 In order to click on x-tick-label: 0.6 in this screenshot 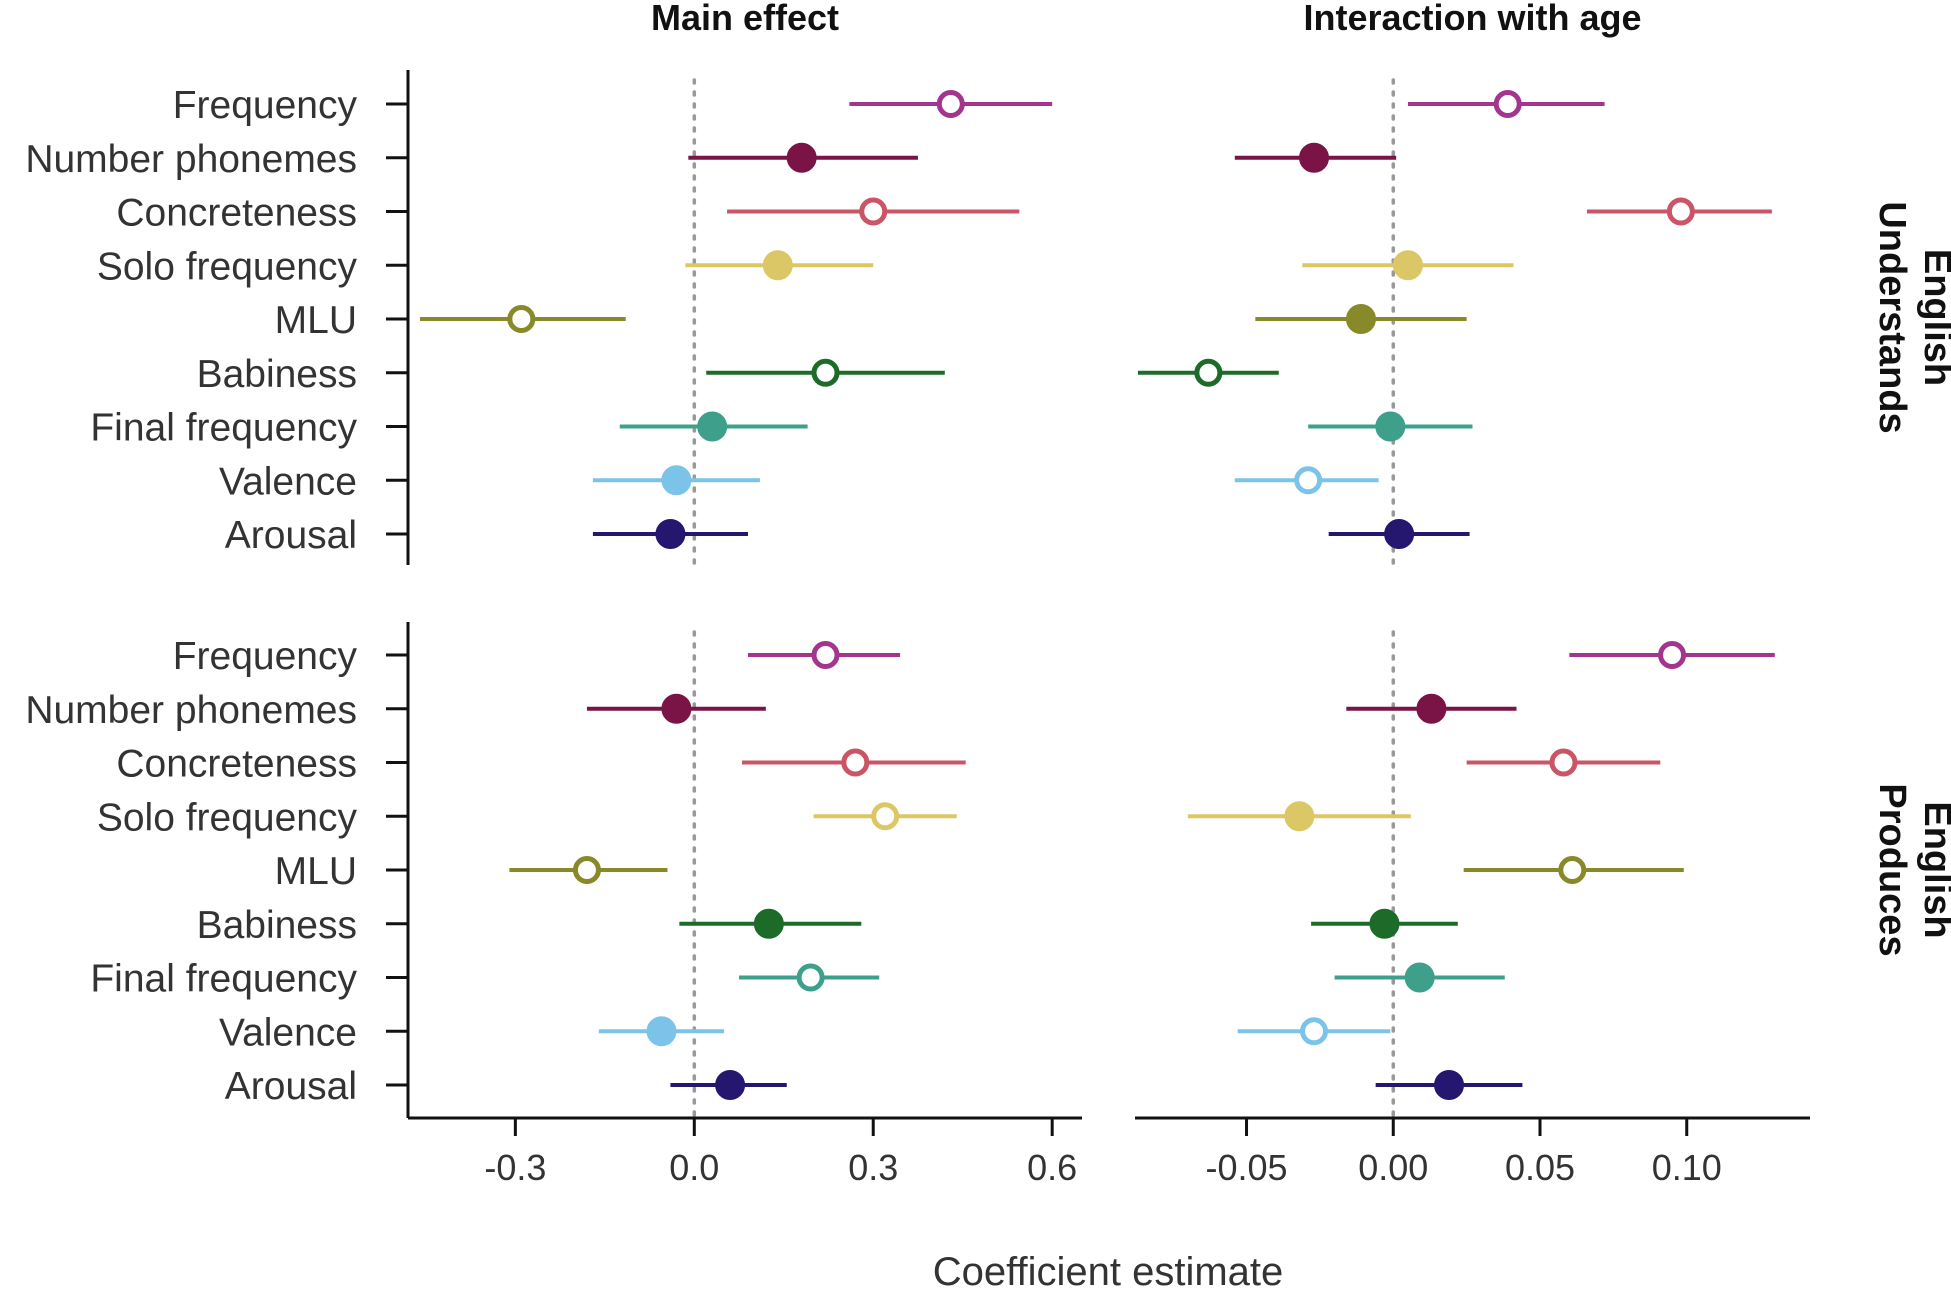, I will do `click(1052, 1167)`.